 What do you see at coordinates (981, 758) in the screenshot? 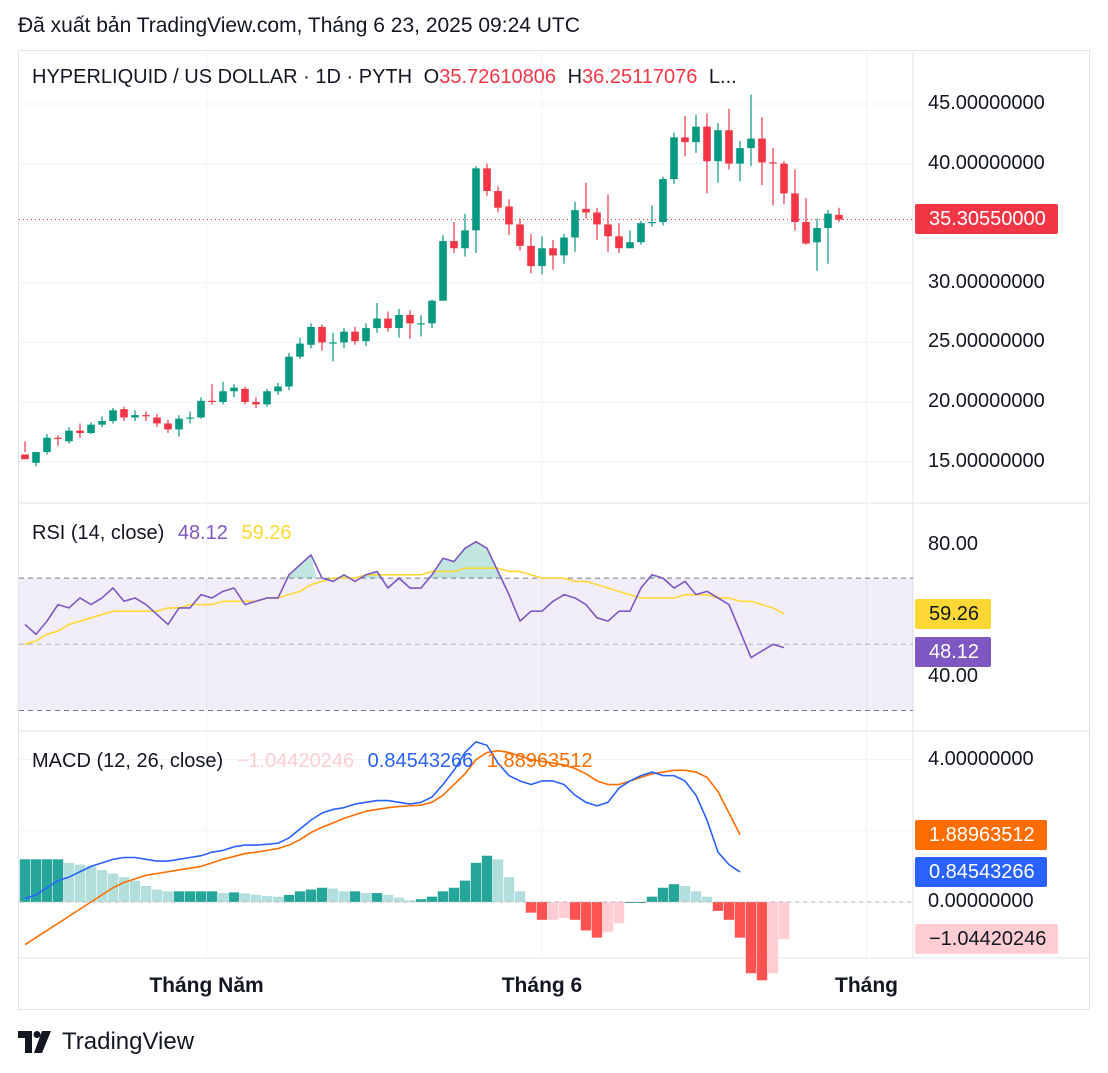
I see `macd-tick-label: 4.00000000` at bounding box center [981, 758].